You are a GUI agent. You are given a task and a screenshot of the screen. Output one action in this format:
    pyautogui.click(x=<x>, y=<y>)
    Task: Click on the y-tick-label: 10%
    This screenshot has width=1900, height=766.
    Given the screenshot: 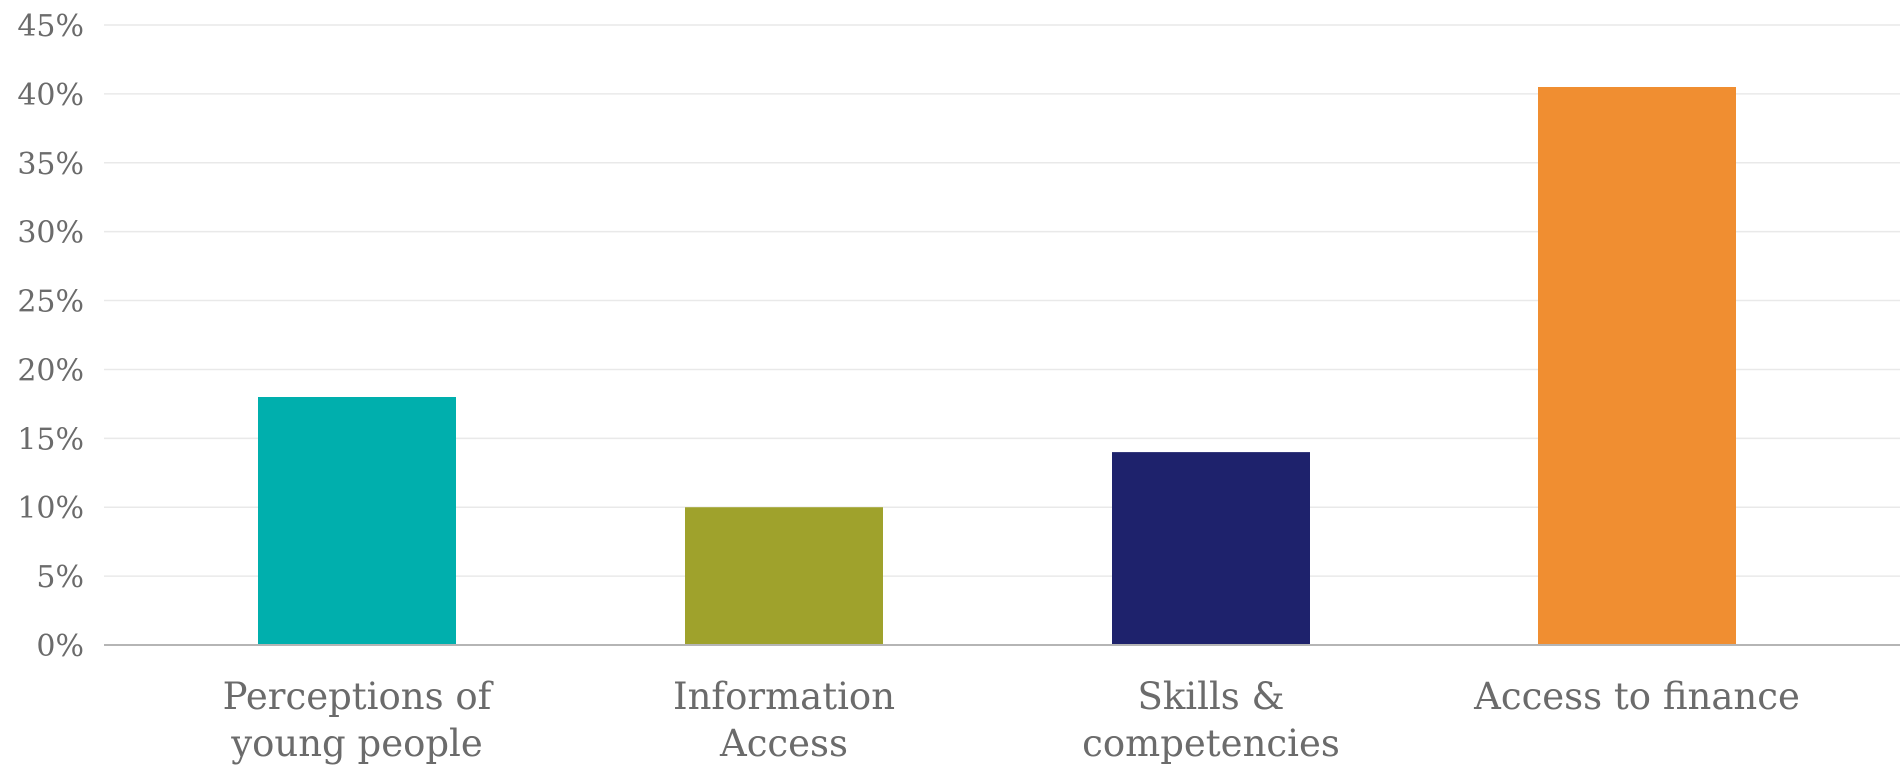 What is the action you would take?
    pyautogui.click(x=50, y=508)
    